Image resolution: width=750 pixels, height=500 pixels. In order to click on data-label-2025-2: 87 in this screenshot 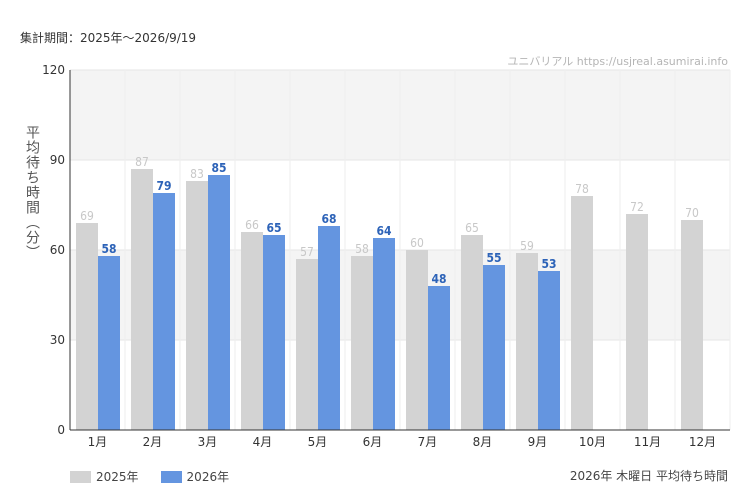, I will do `click(142, 162)`.